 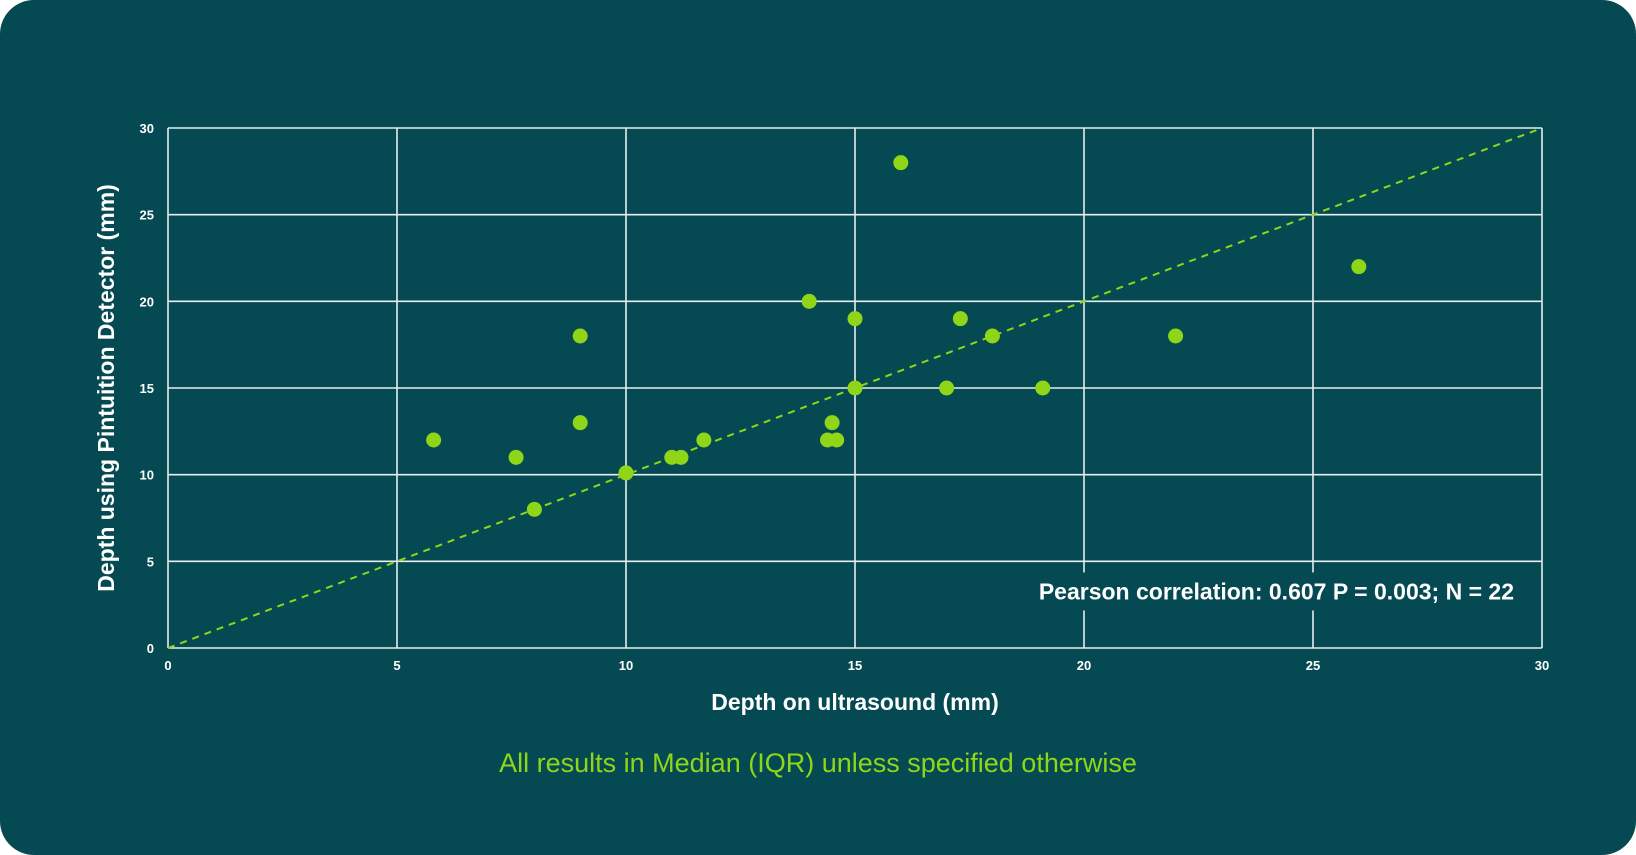 I want to click on x-tick-label: 5, so click(x=396, y=665).